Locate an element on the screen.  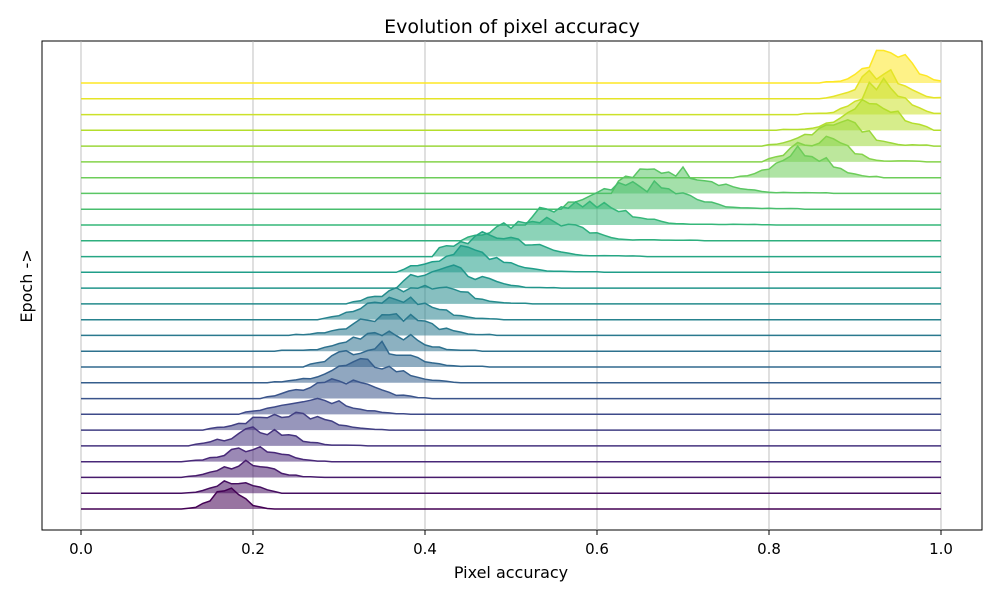
y-axis-label: Epoch -> is located at coordinates (26, 285).